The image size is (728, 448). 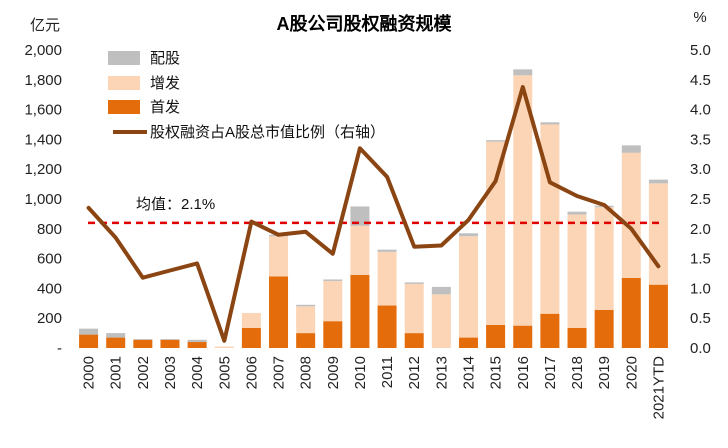 I want to click on left-tick-label: 200, so click(x=49, y=318).